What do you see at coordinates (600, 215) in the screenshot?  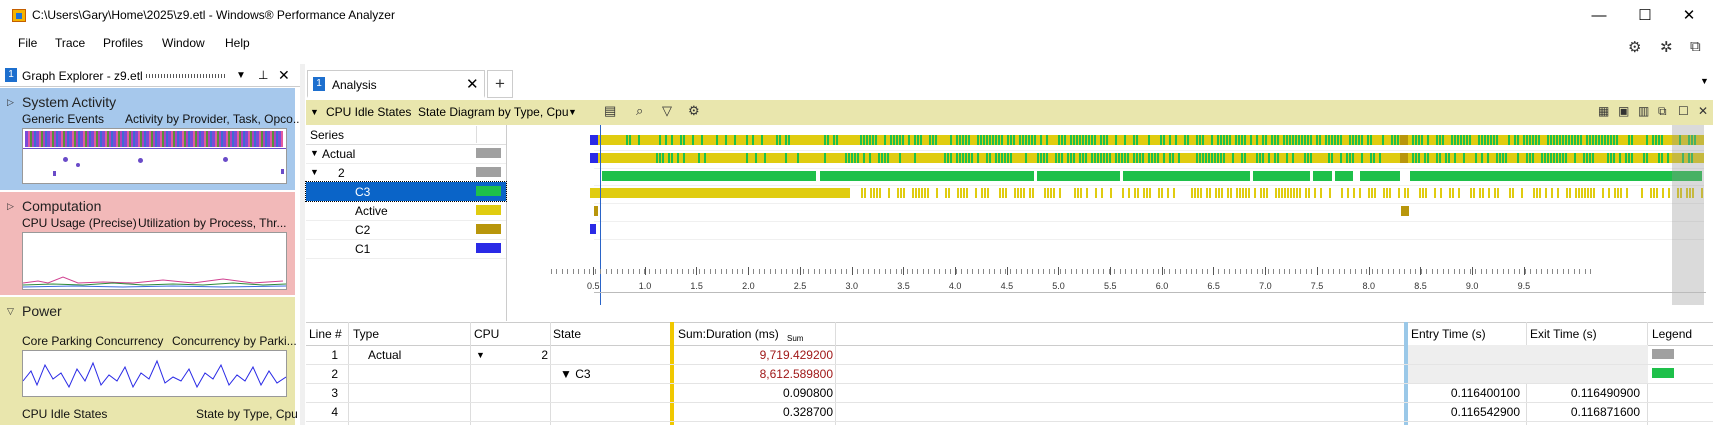 I see `time-cursor` at bounding box center [600, 215].